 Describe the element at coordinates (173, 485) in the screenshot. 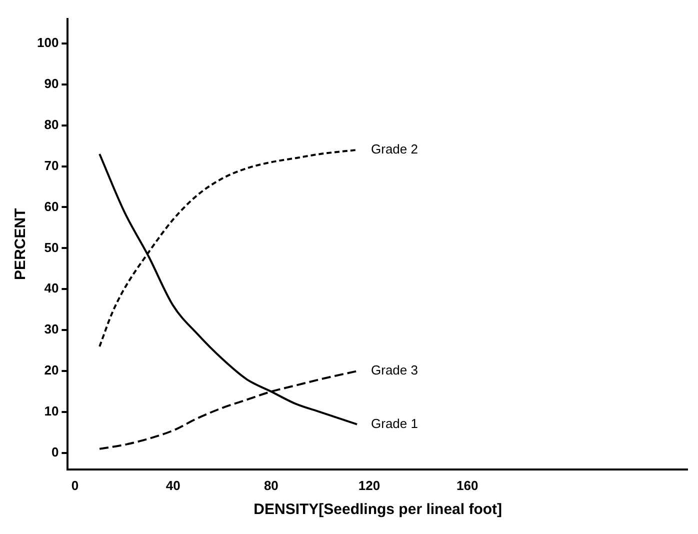

I see `x-tick-label: 40` at that location.